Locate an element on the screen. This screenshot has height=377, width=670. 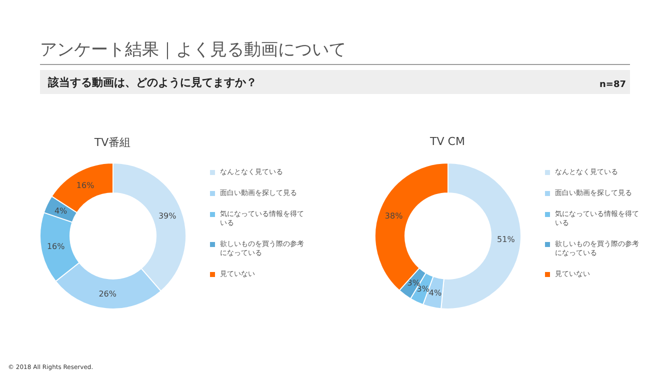
data-label: 39% is located at coordinates (167, 216).